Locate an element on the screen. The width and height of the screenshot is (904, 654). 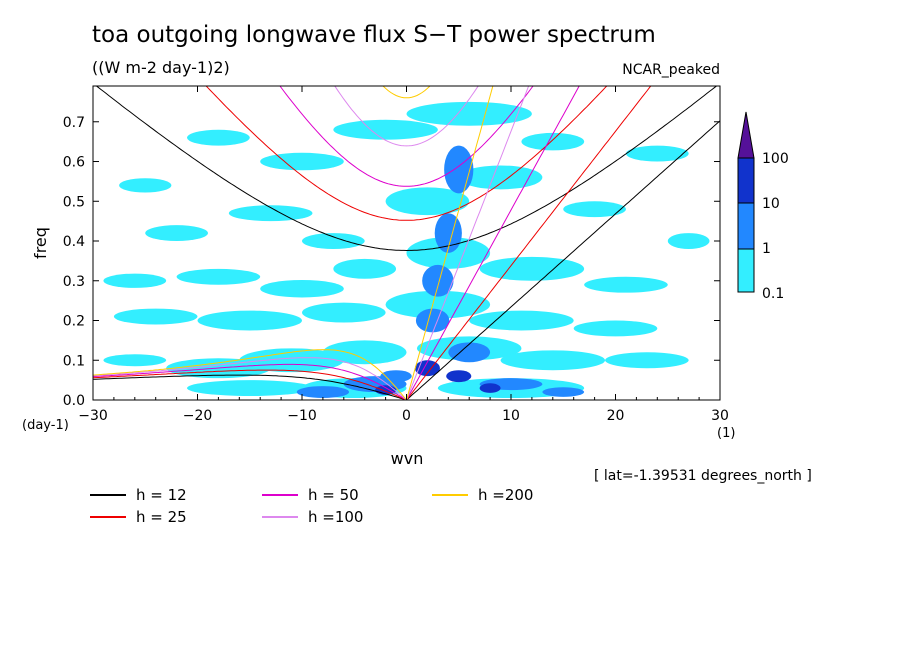
kelvin-curve-h12 is located at coordinates (563, 260).